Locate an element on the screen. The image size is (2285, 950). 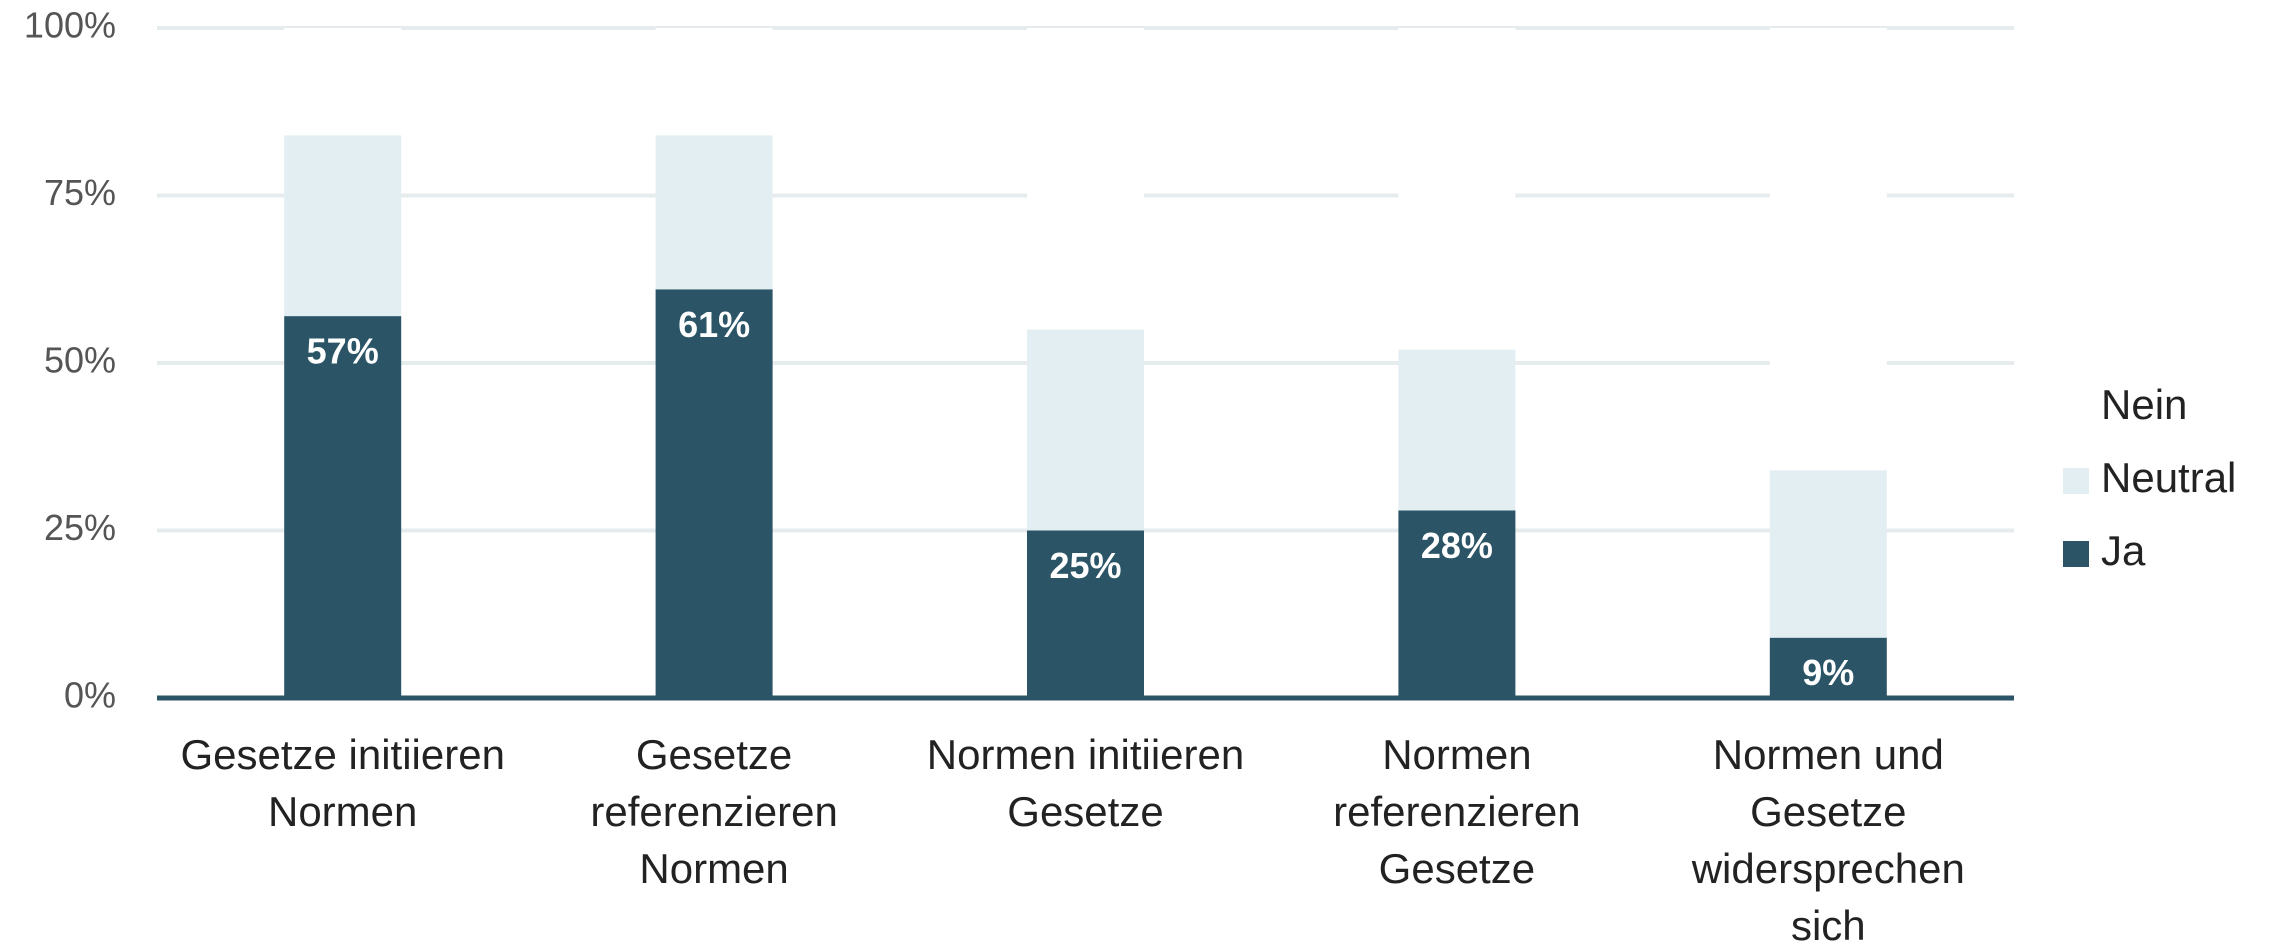
x-tick-label: Normen und Gesetze widersprechen sich is located at coordinates (1828, 840).